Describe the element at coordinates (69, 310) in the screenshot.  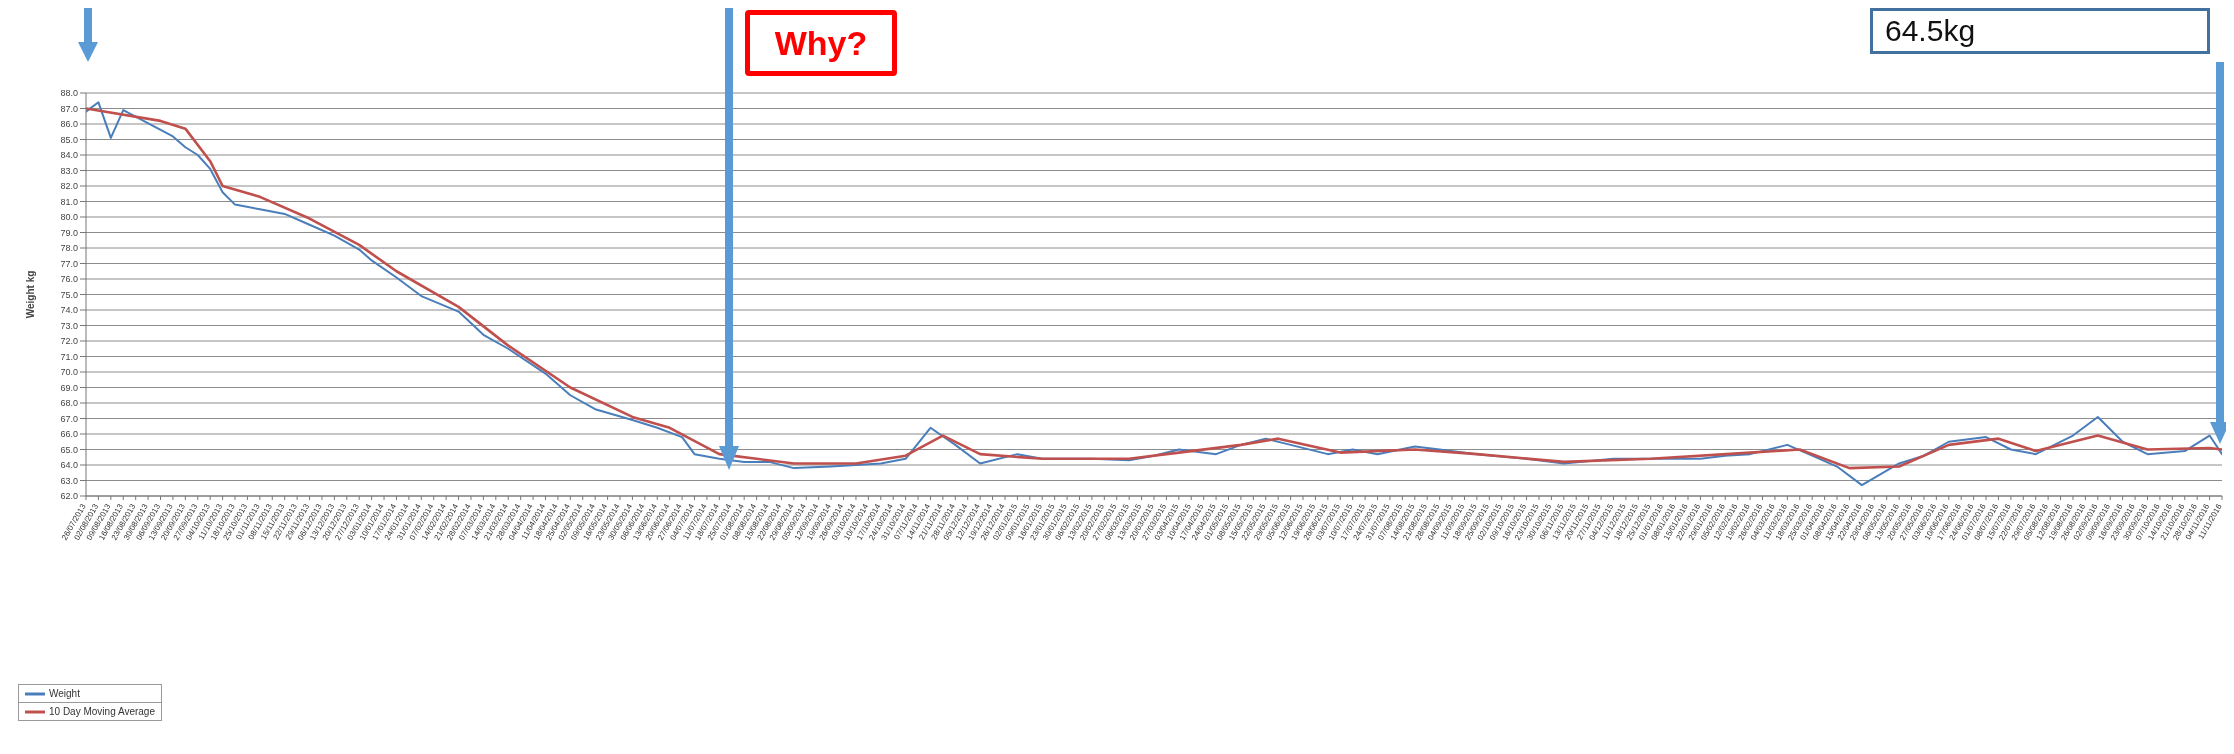
I see `y-tick-label: 74.0` at that location.